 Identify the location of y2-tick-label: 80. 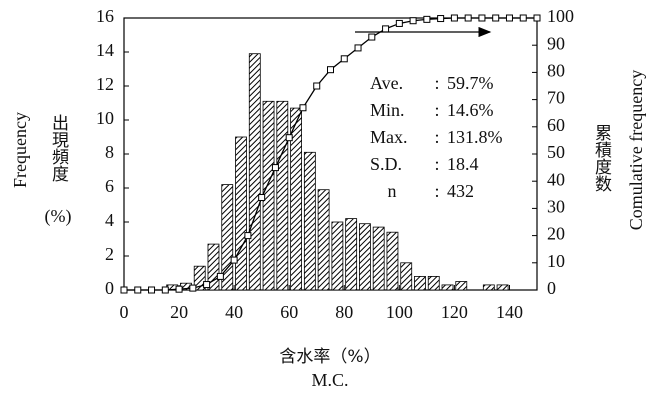
(556, 71).